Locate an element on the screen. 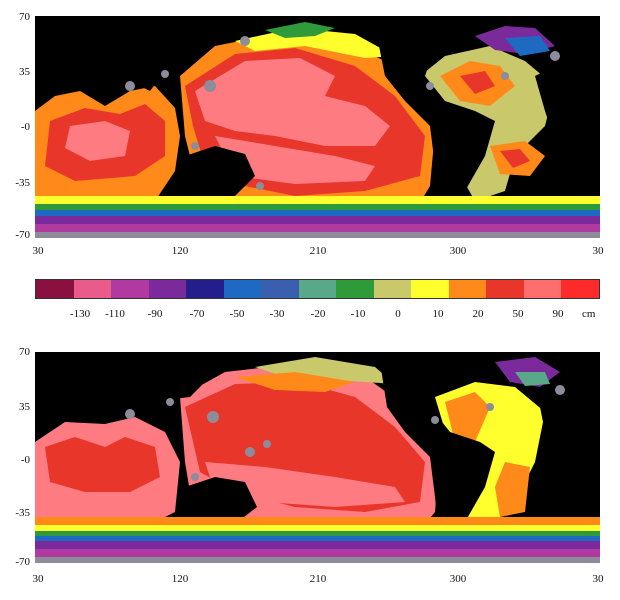  colorbar-label: -50 is located at coordinates (237, 314).